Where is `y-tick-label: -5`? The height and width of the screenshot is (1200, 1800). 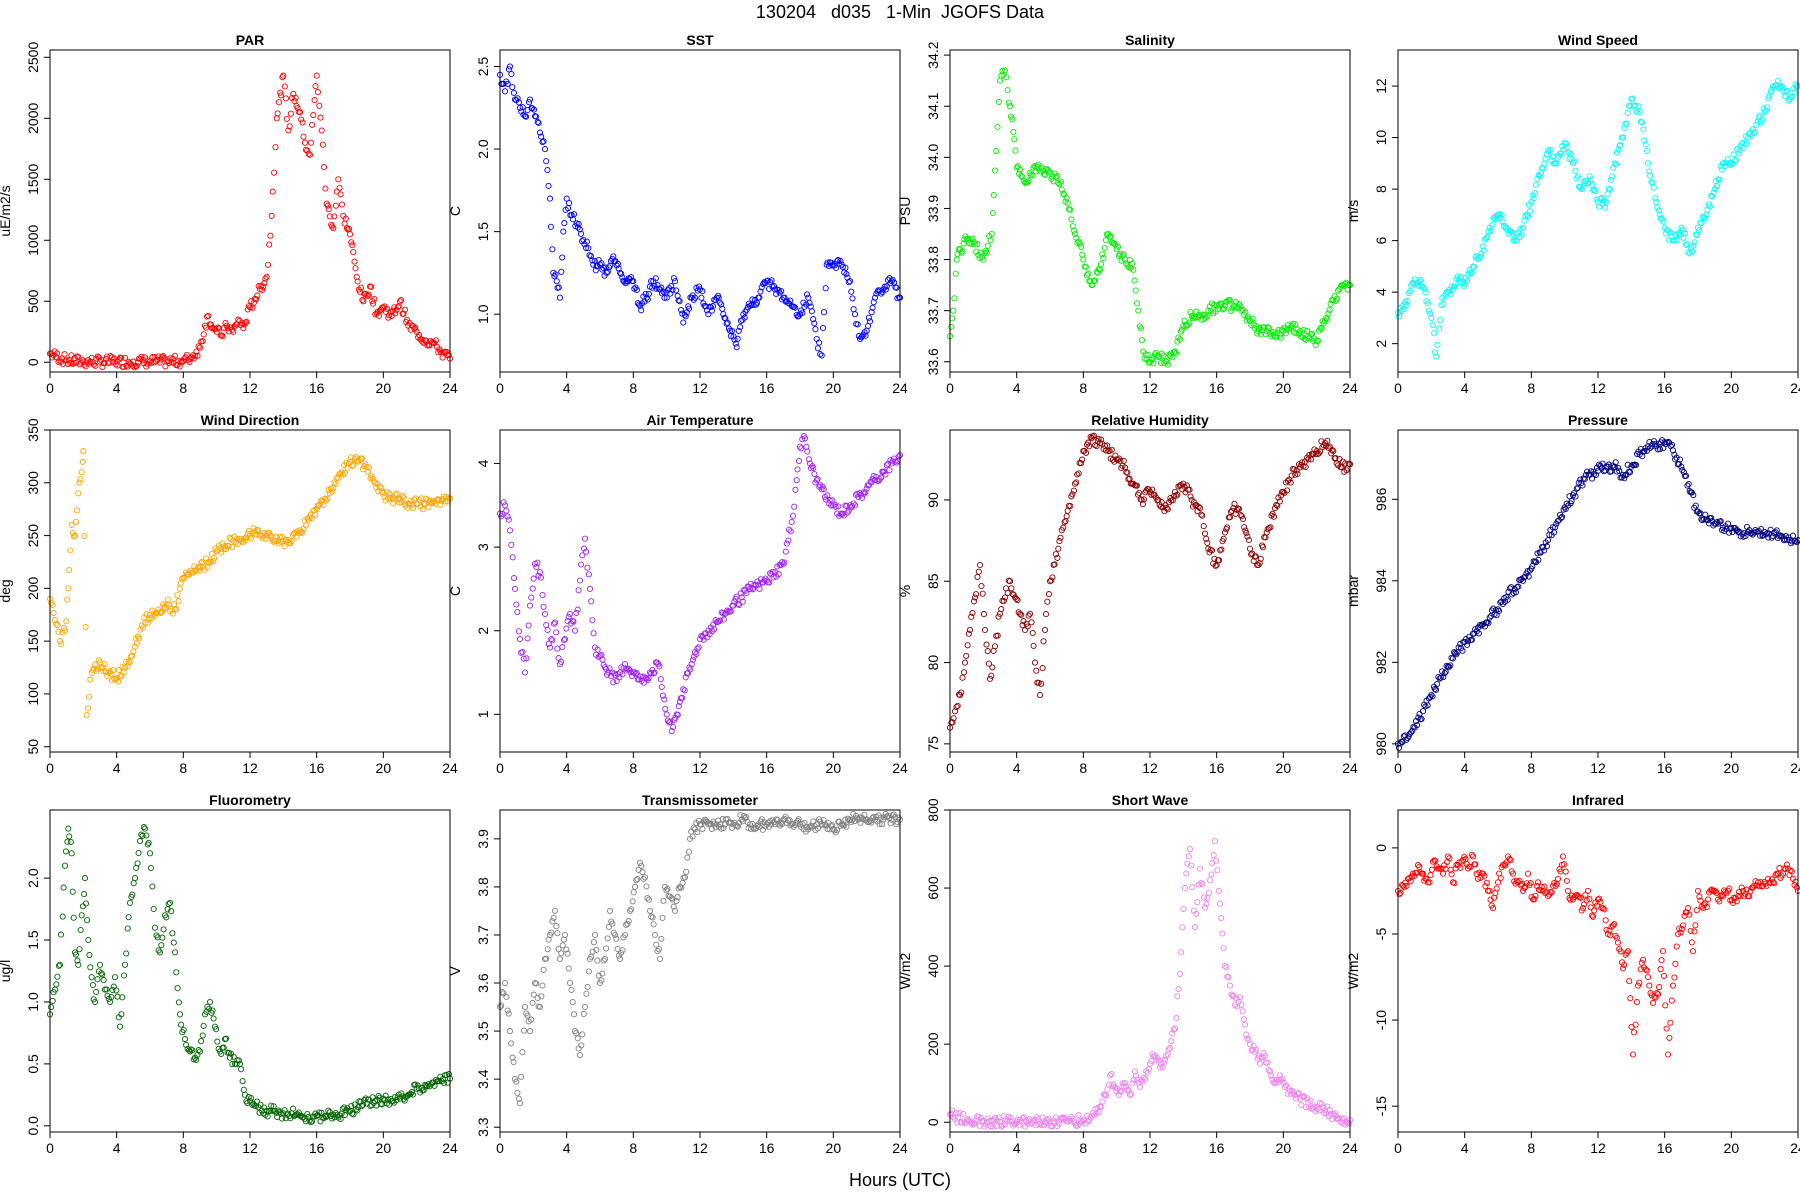
y-tick-label: -5 is located at coordinates (1381, 934).